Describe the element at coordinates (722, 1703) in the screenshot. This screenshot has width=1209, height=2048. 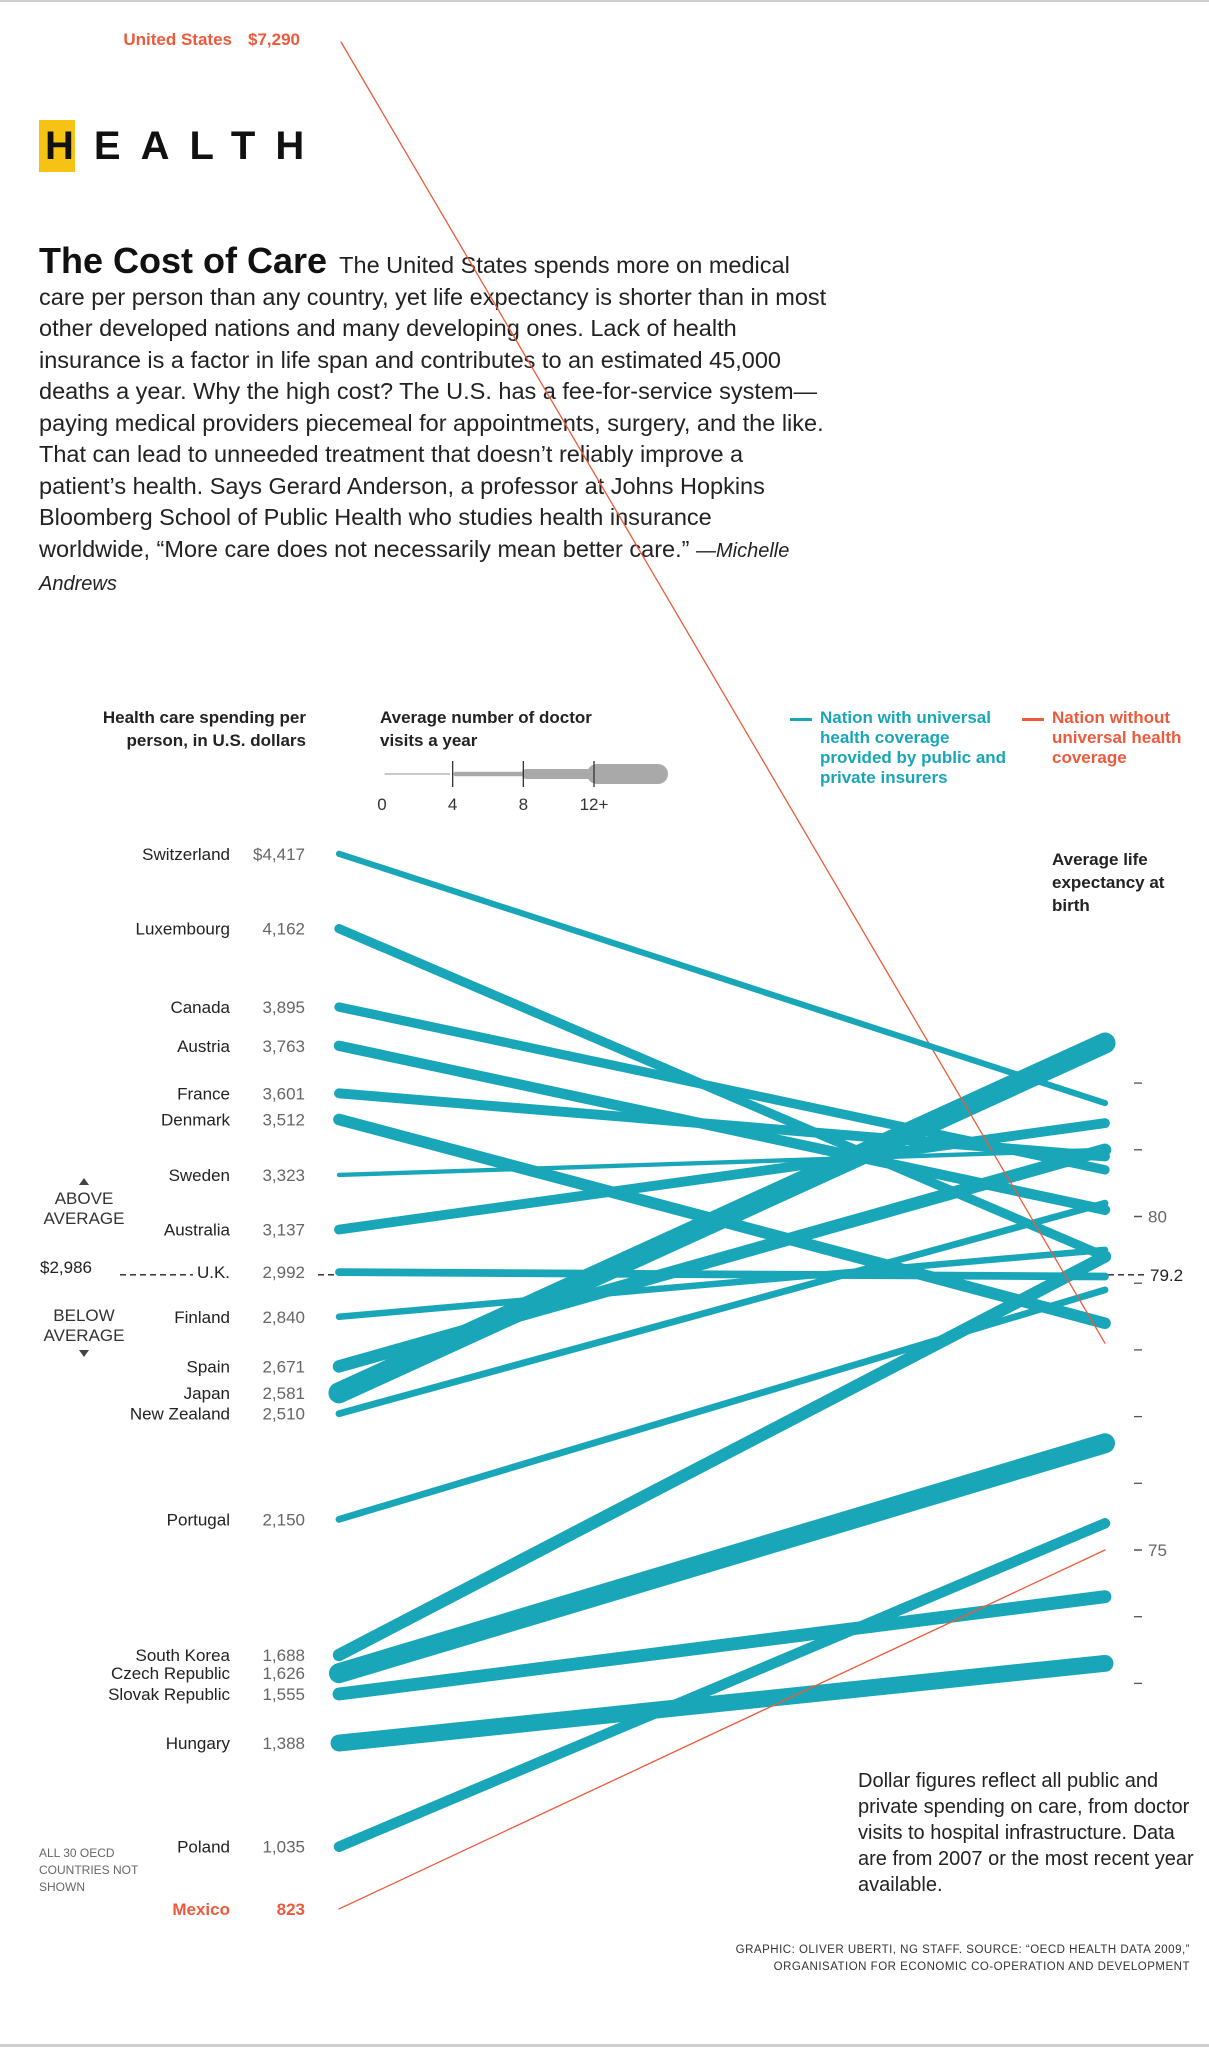
I see `country-line-hungary` at that location.